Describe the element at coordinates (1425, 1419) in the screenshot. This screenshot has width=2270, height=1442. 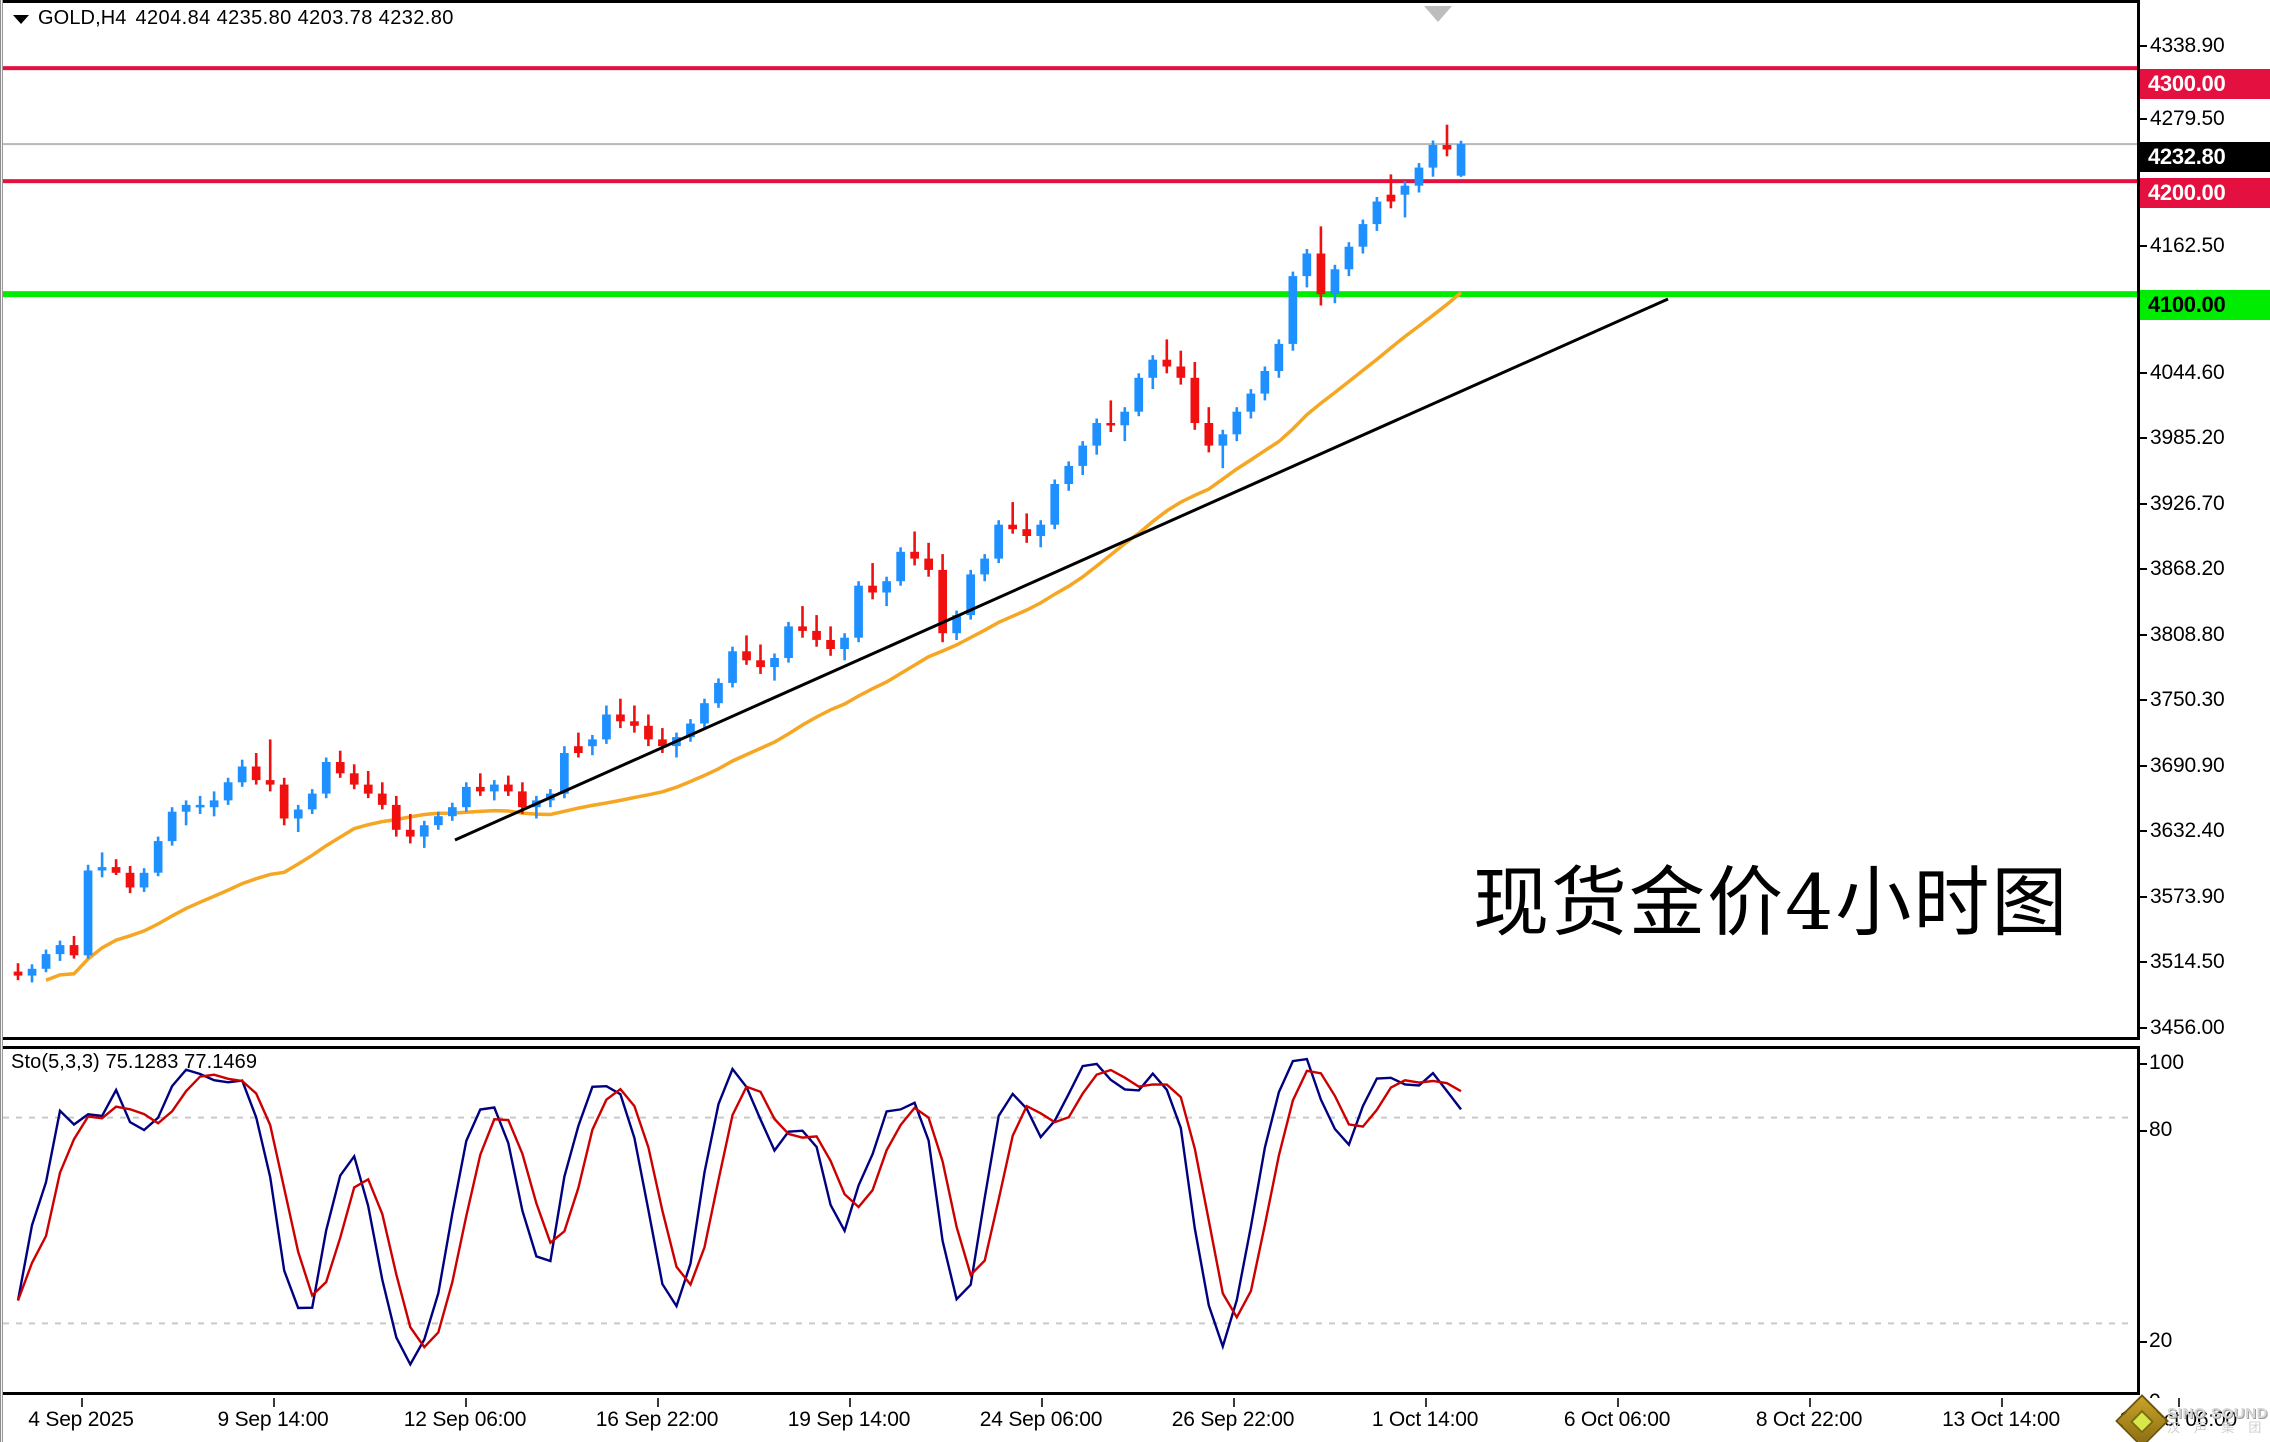
I see `time-axis-label: 1 Oct 14:00` at that location.